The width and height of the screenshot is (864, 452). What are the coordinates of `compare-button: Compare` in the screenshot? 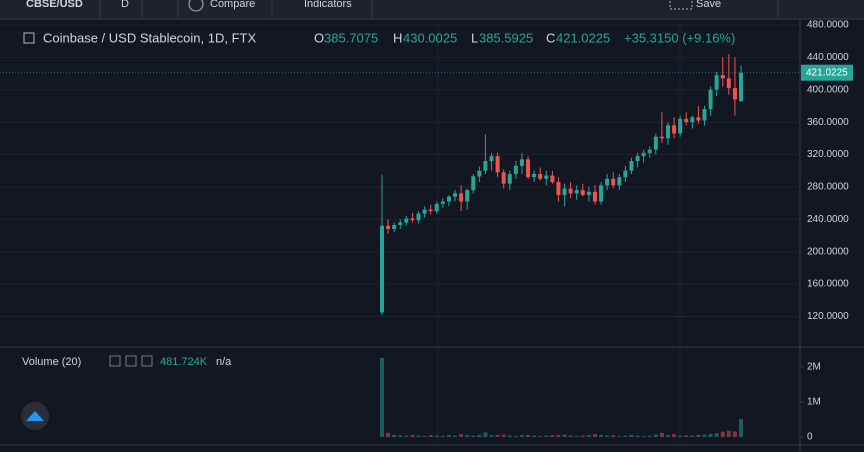 It's located at (232, 5).